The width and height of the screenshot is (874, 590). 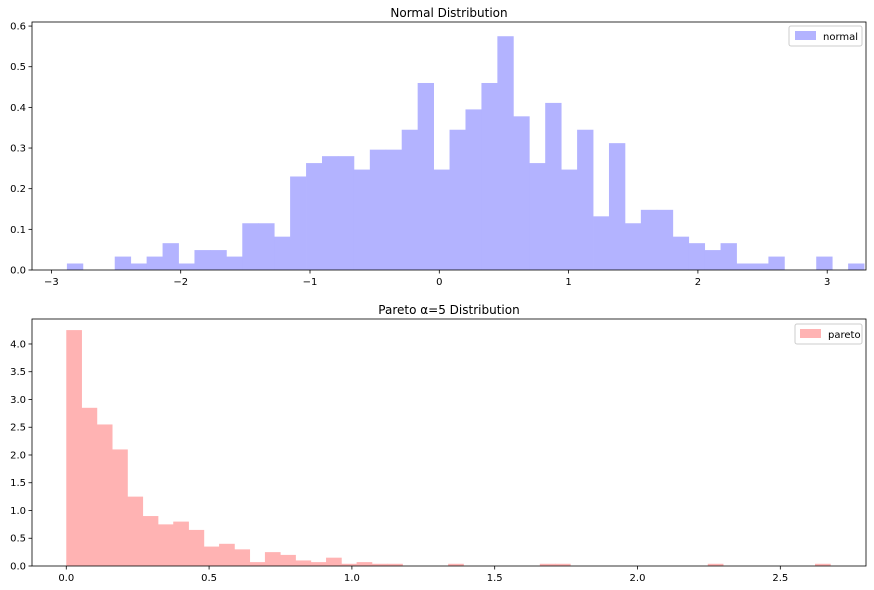 I want to click on x-tick-label: 1.5, so click(x=495, y=578).